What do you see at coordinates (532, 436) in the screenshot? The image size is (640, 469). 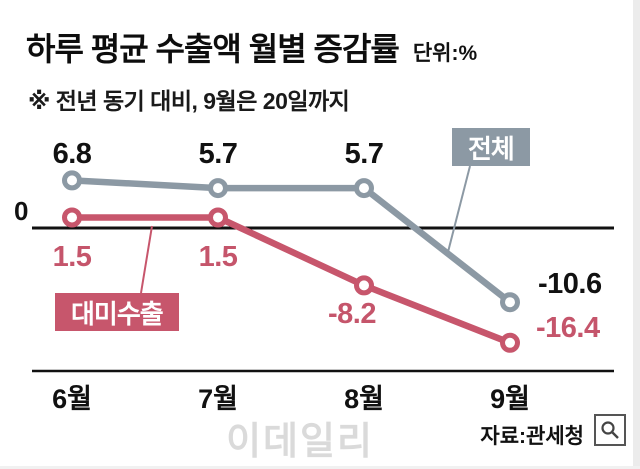 I see `source-credit: 자료:관세청` at bounding box center [532, 436].